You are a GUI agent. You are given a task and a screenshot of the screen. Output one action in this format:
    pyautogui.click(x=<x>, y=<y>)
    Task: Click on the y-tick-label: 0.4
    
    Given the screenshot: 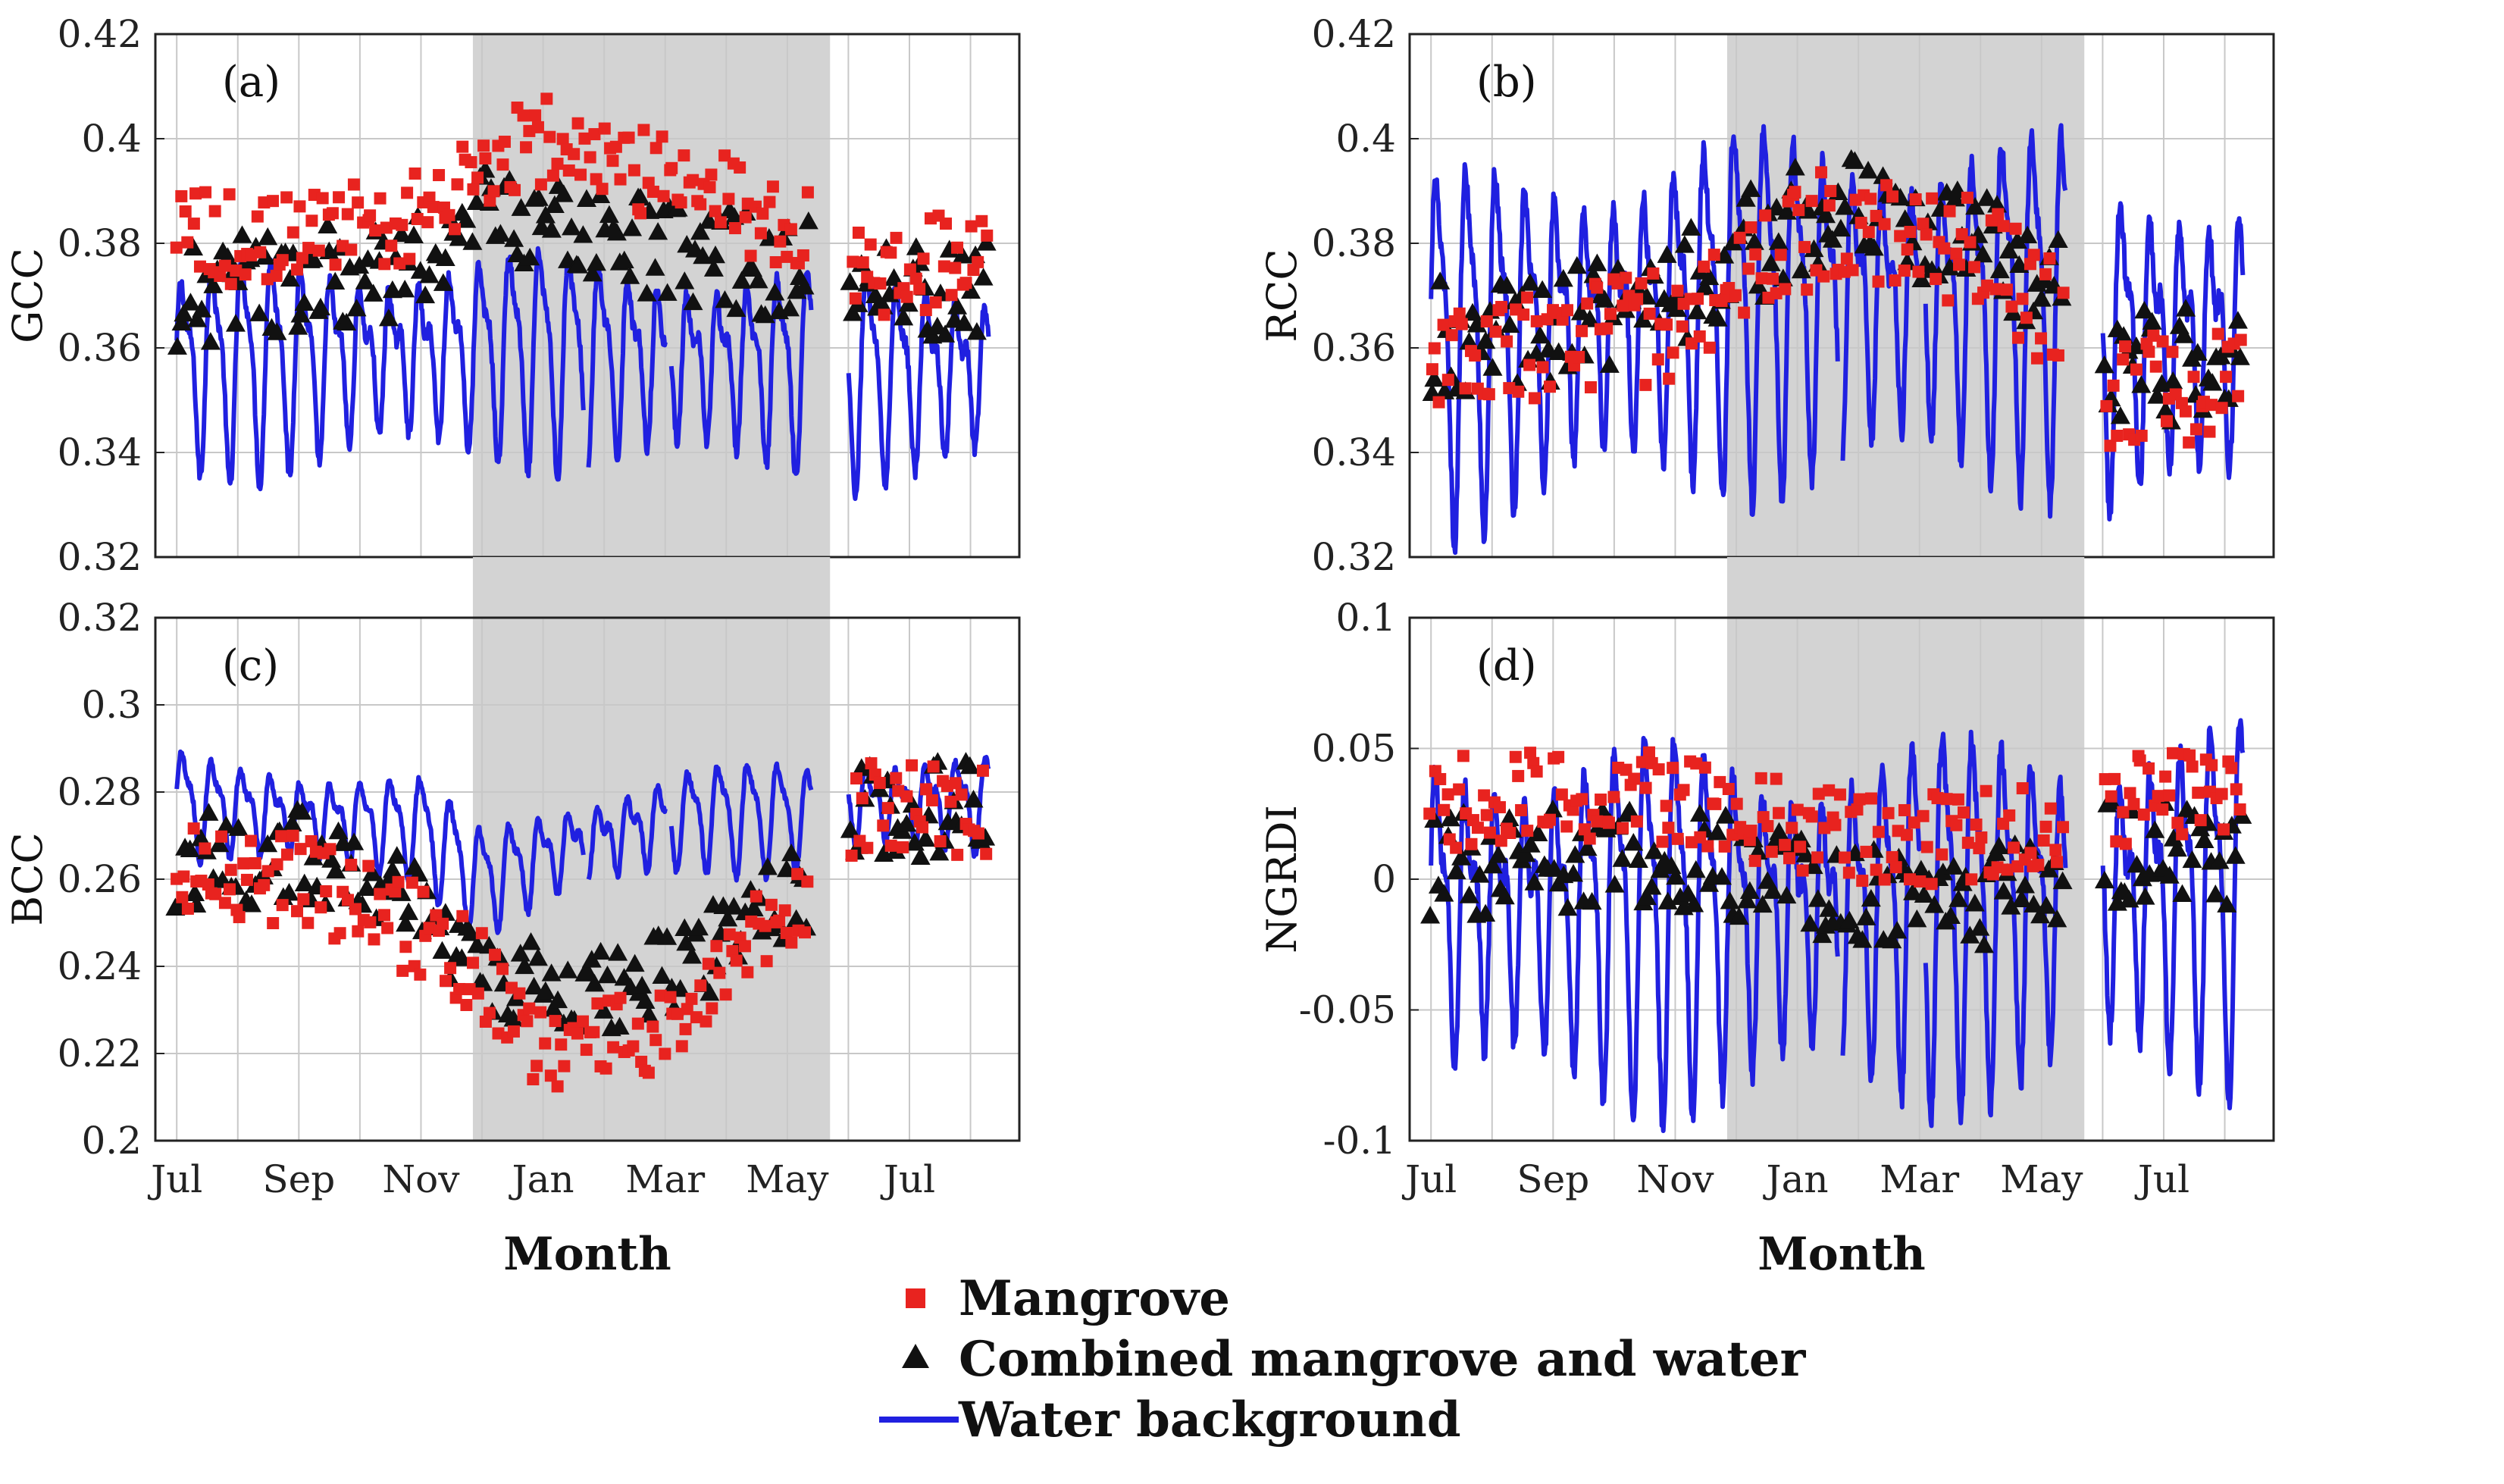 What is the action you would take?
    pyautogui.click(x=1365, y=139)
    